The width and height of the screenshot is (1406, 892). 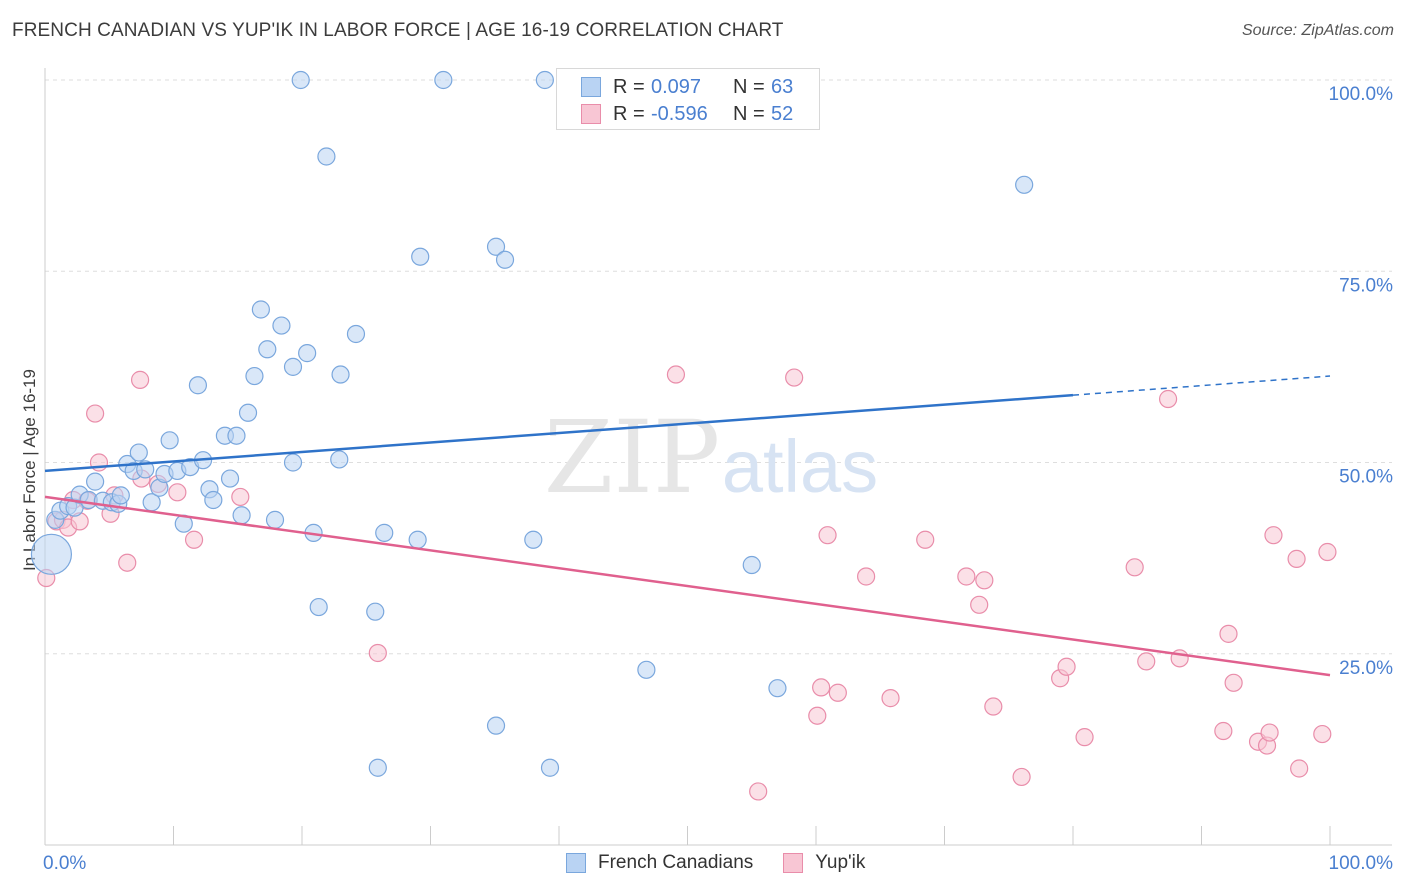 I want to click on legend-label: French Canadians, so click(x=676, y=862).